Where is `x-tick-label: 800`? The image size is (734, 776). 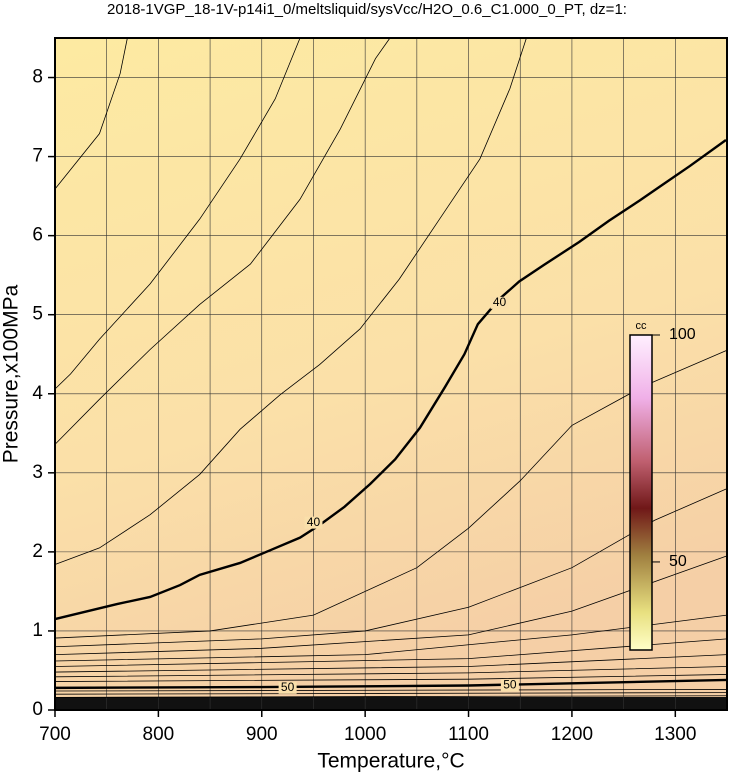
x-tick-label: 800 is located at coordinates (159, 734).